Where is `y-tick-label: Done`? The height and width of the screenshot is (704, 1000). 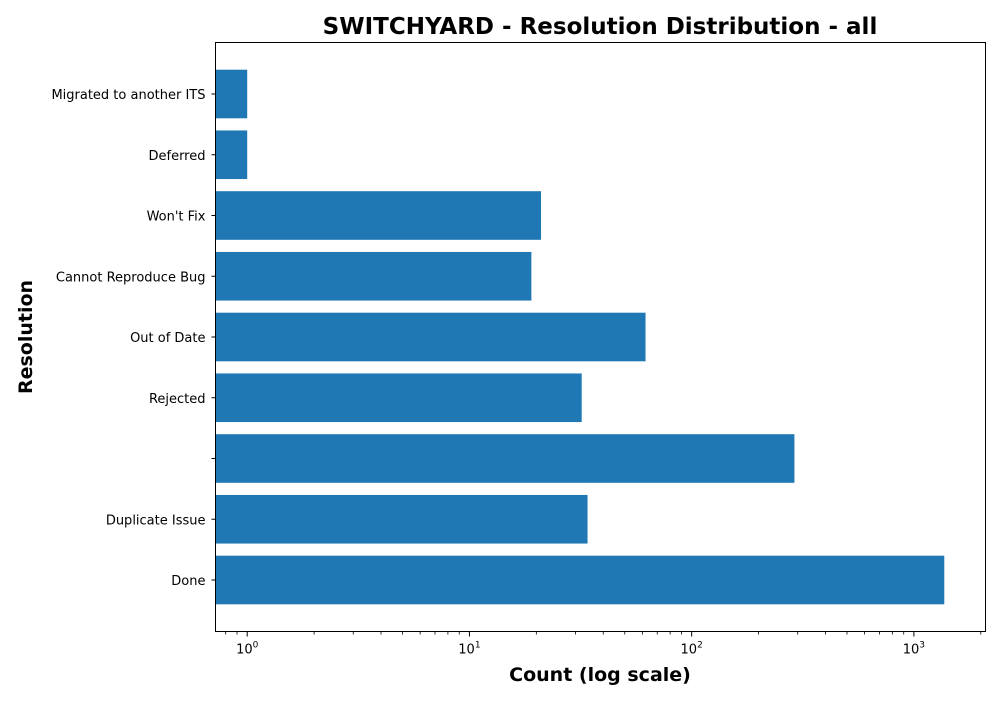 y-tick-label: Done is located at coordinates (188, 581).